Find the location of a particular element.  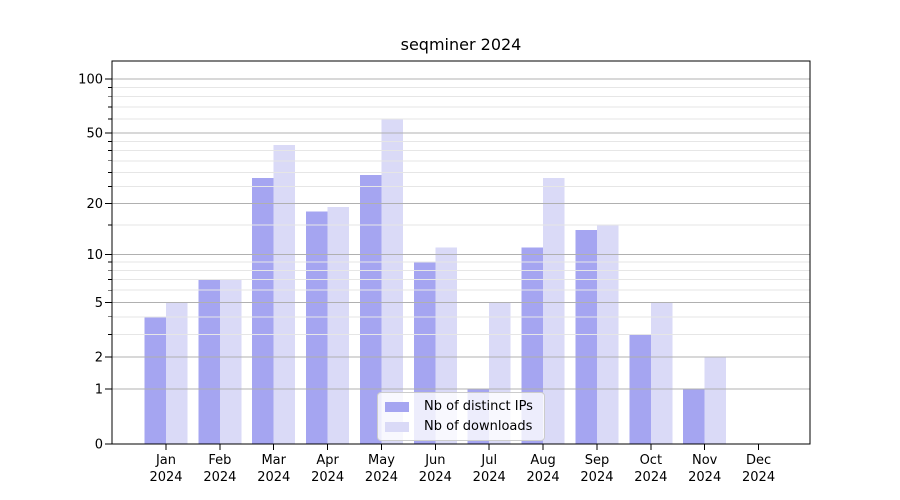

bar-ips-may is located at coordinates (370, 309).